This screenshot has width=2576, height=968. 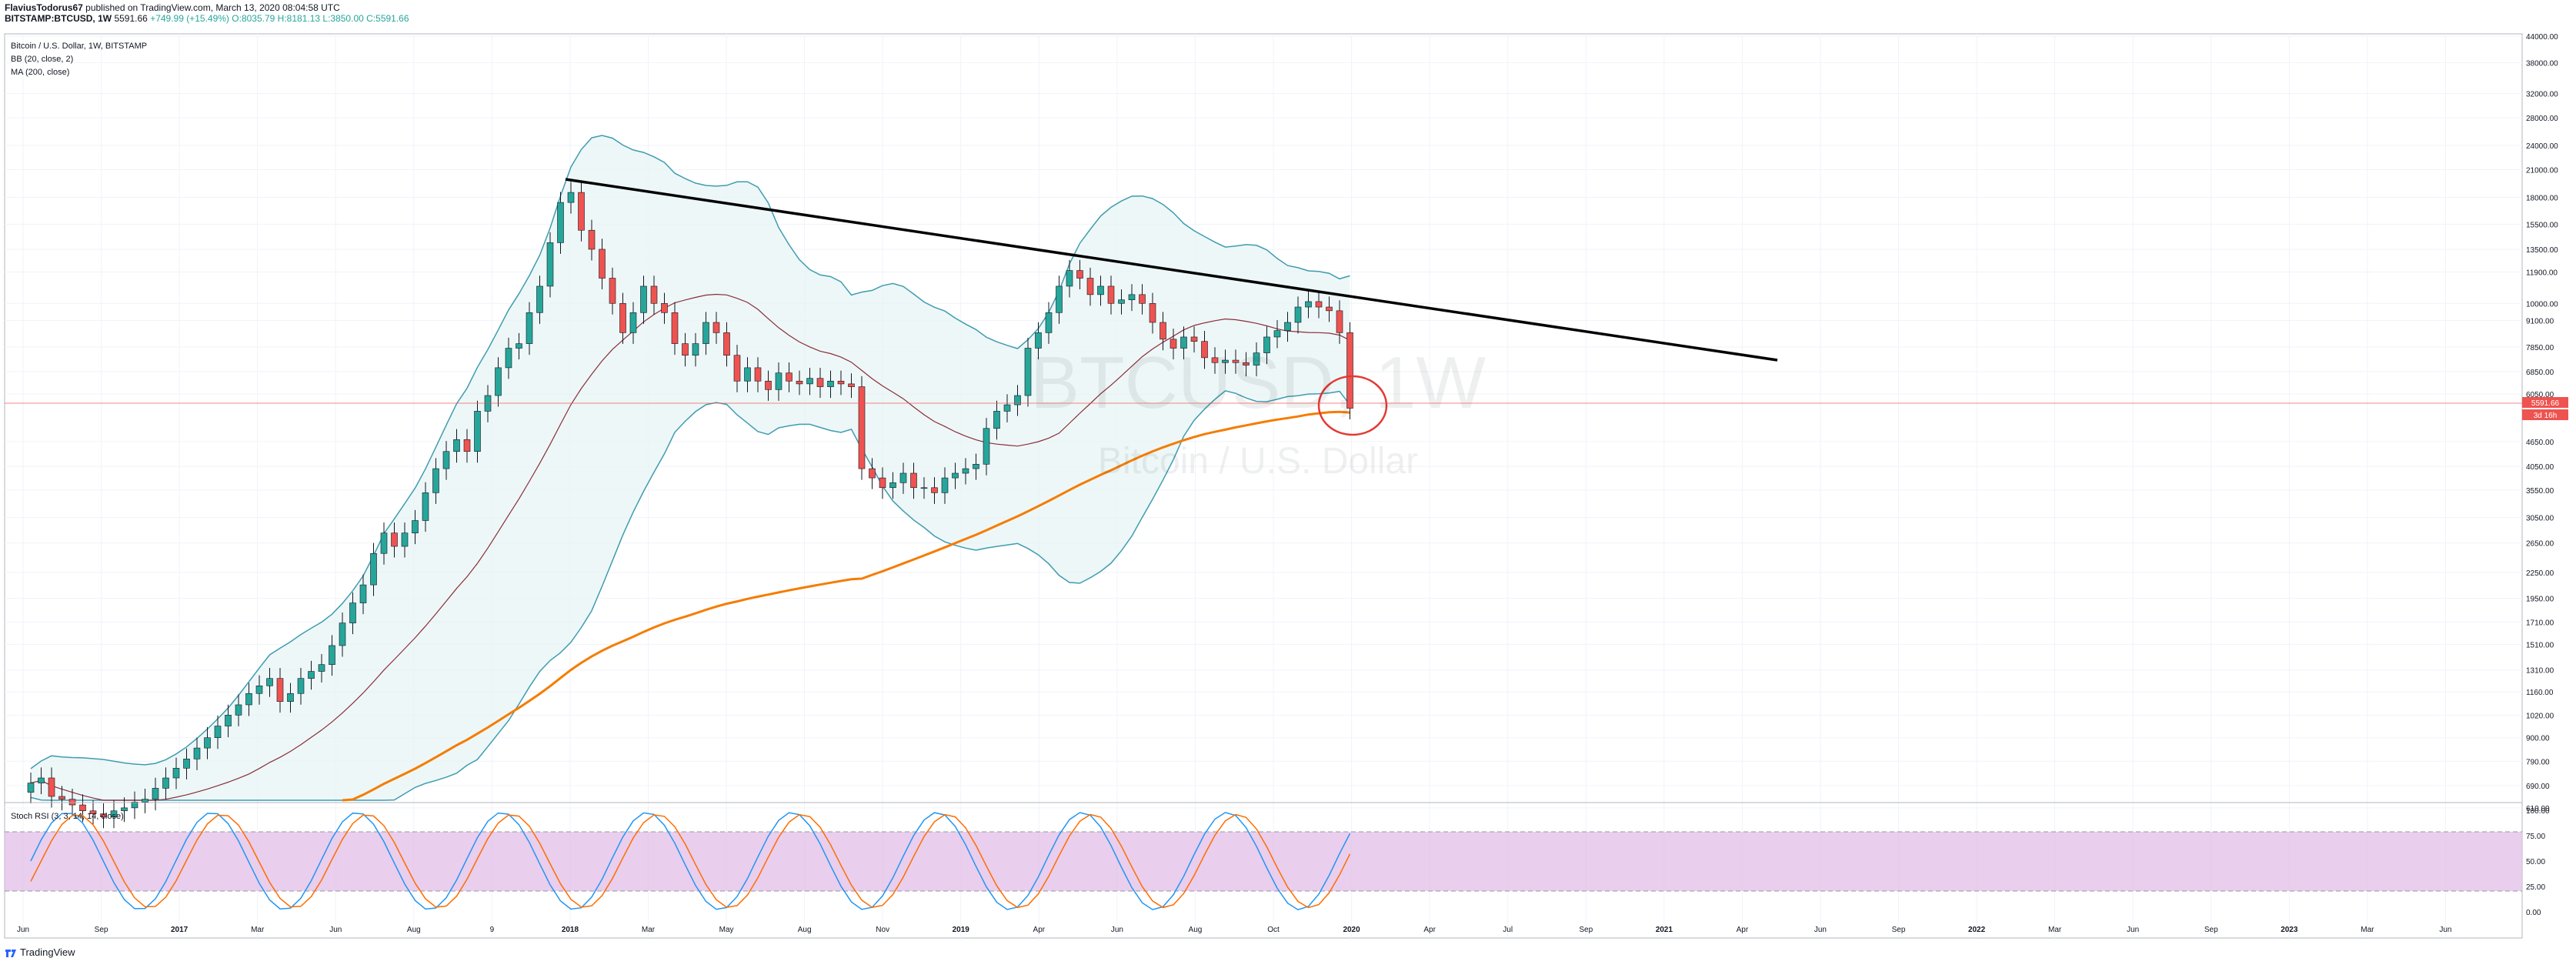 What do you see at coordinates (44, 8) in the screenshot?
I see `author: FlaviusTodorus67` at bounding box center [44, 8].